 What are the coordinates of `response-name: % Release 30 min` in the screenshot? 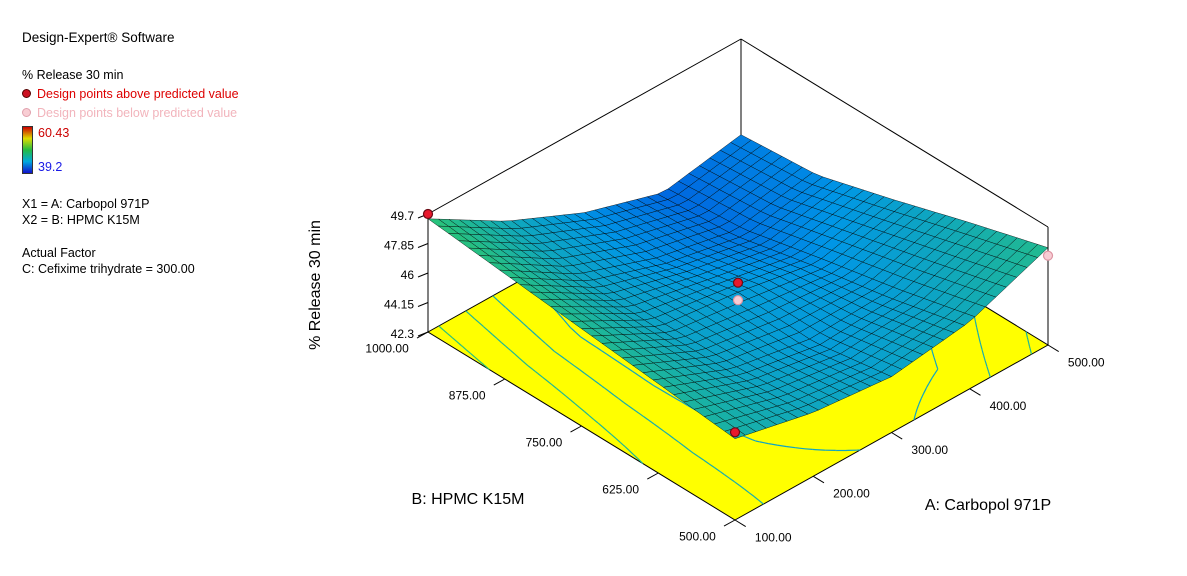 It's located at (73, 75).